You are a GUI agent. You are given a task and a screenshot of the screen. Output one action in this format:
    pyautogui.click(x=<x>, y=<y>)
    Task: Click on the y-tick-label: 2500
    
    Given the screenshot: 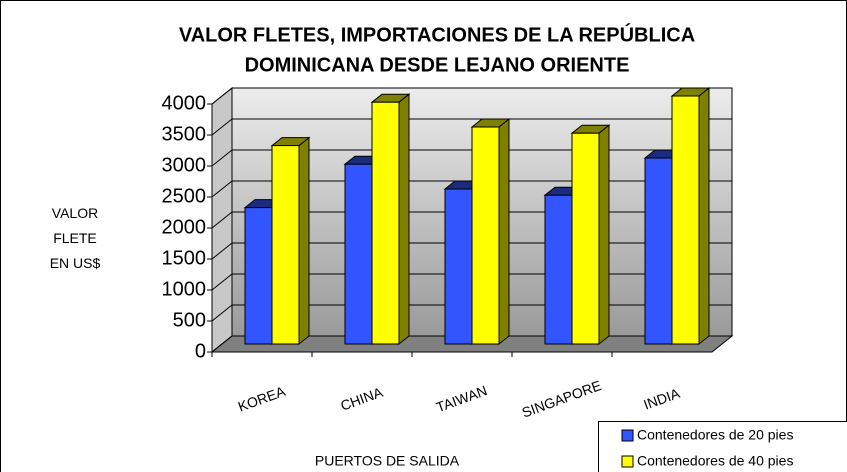 What is the action you would take?
    pyautogui.click(x=184, y=196)
    